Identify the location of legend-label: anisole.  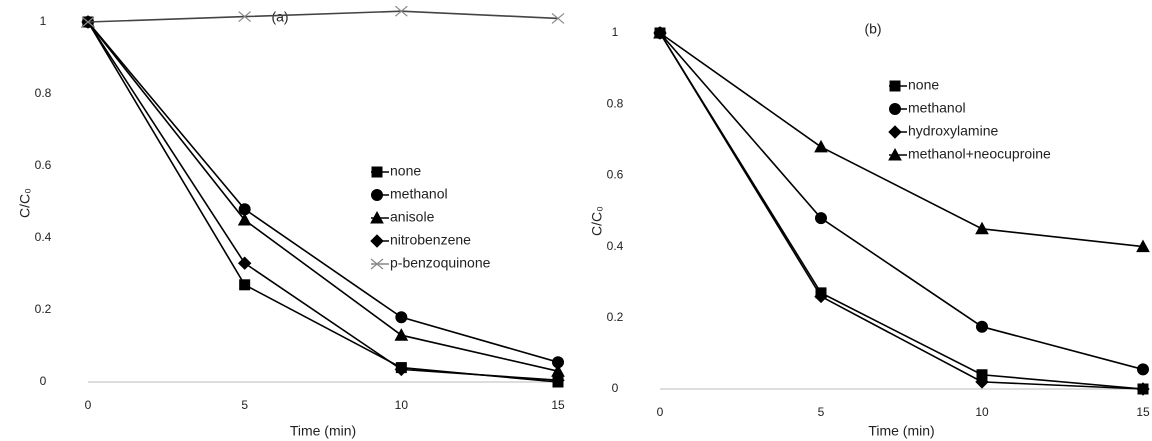
(412, 217).